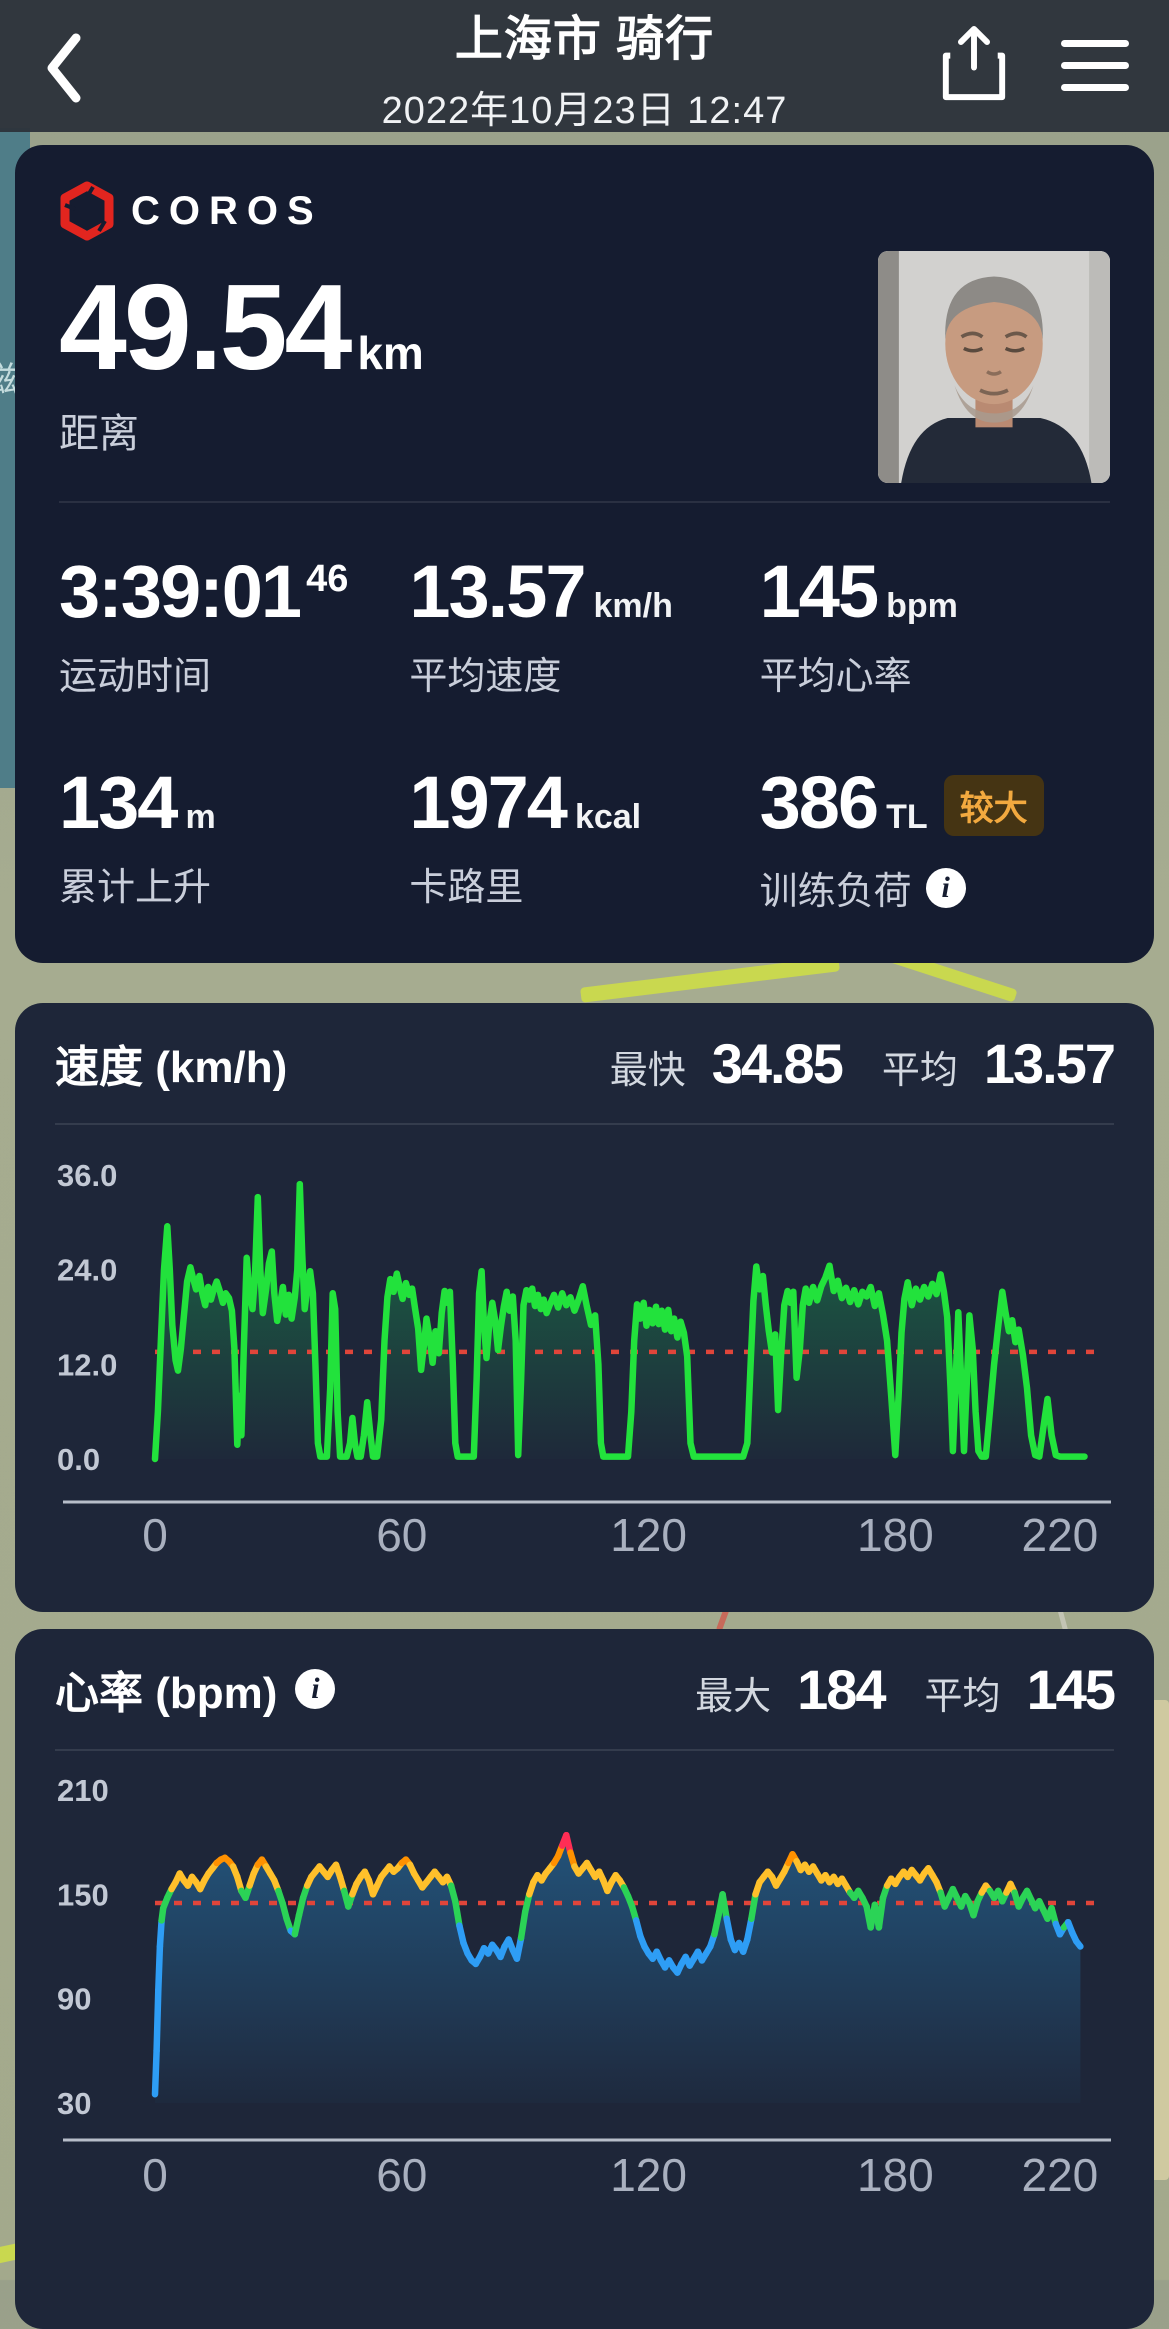 The height and width of the screenshot is (2329, 1169). I want to click on stat-value: 145, so click(819, 592).